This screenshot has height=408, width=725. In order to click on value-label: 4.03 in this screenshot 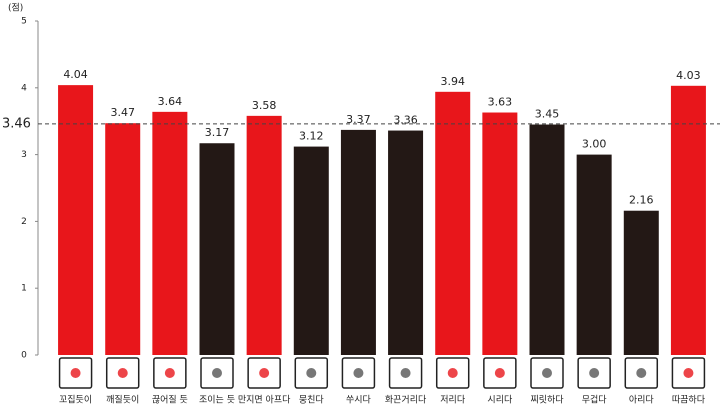, I will do `click(688, 75)`.